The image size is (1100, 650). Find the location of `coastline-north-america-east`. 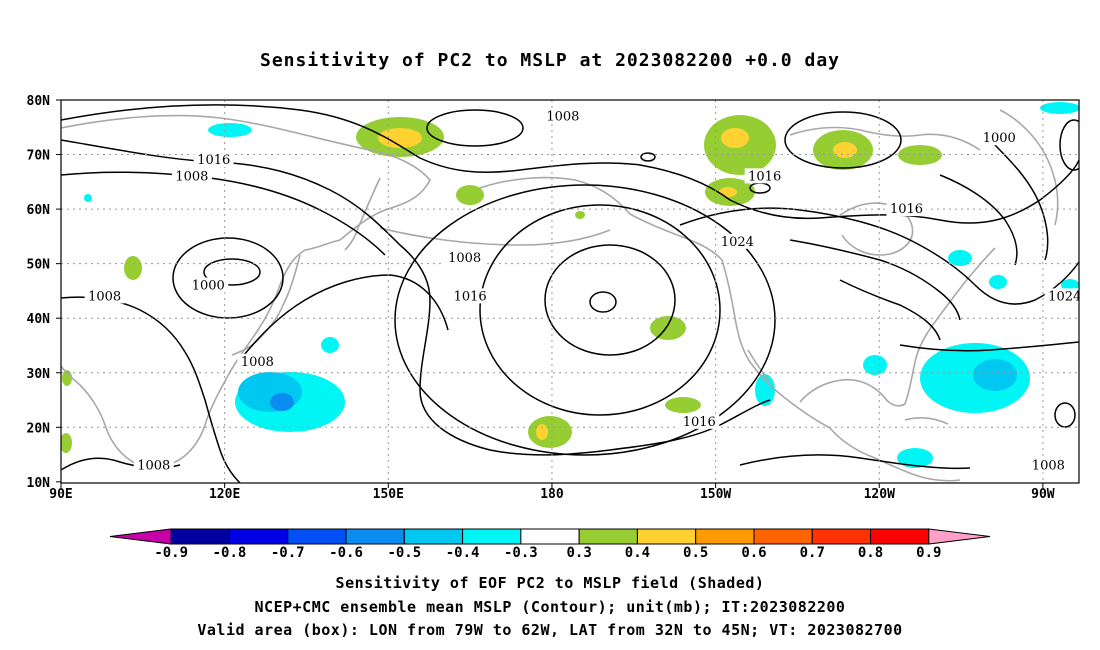

coastline-north-america-east is located at coordinates (950, 326).